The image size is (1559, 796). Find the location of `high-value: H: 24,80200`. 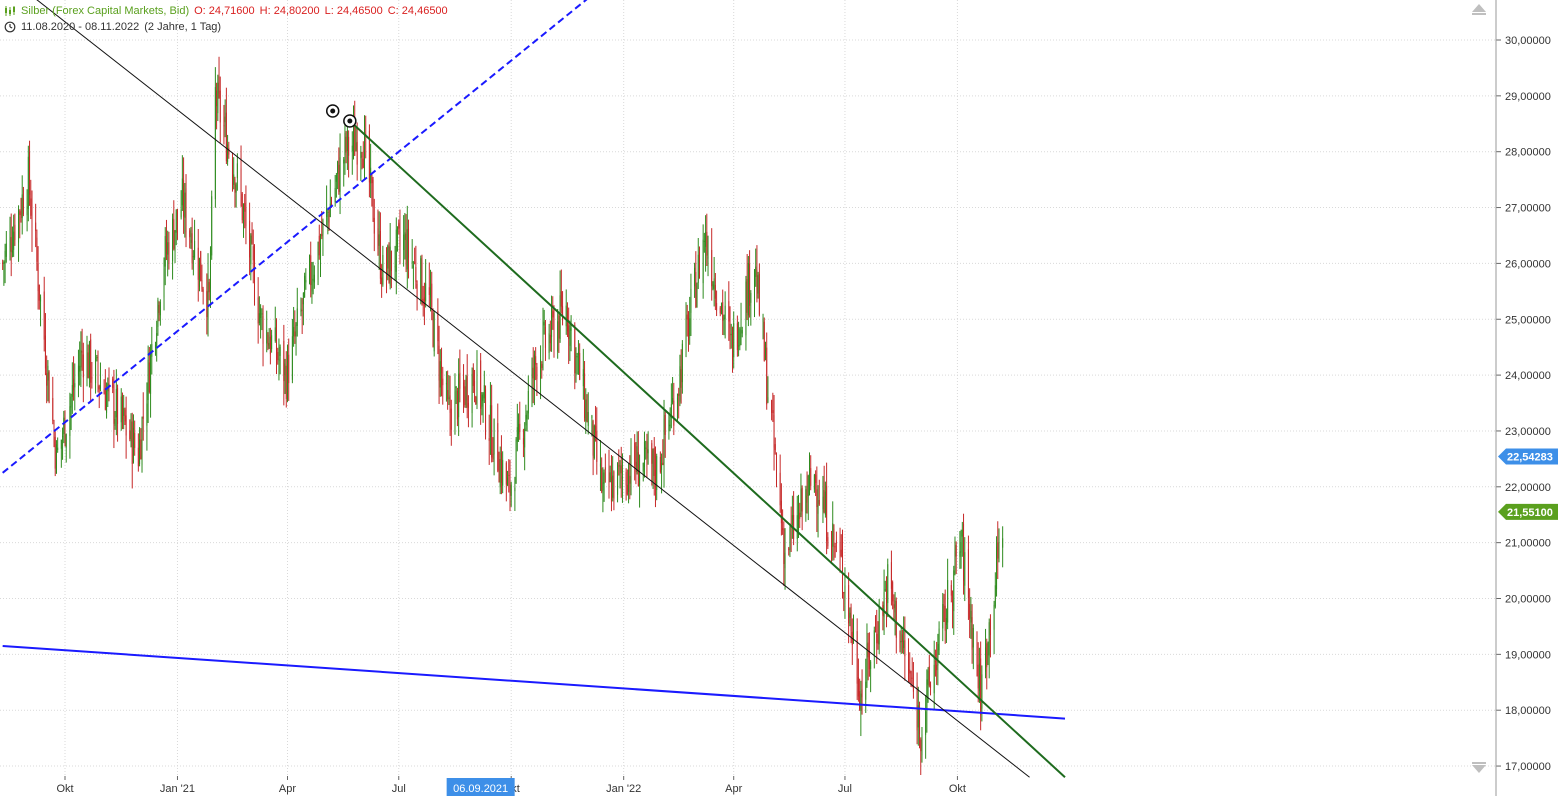

high-value: H: 24,80200 is located at coordinates (289, 11).